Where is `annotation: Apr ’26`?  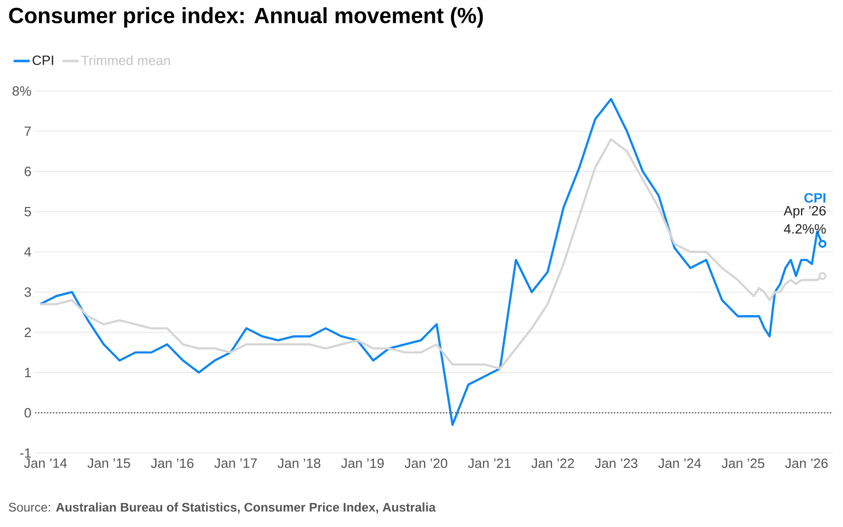
annotation: Apr ’26 is located at coordinates (805, 212).